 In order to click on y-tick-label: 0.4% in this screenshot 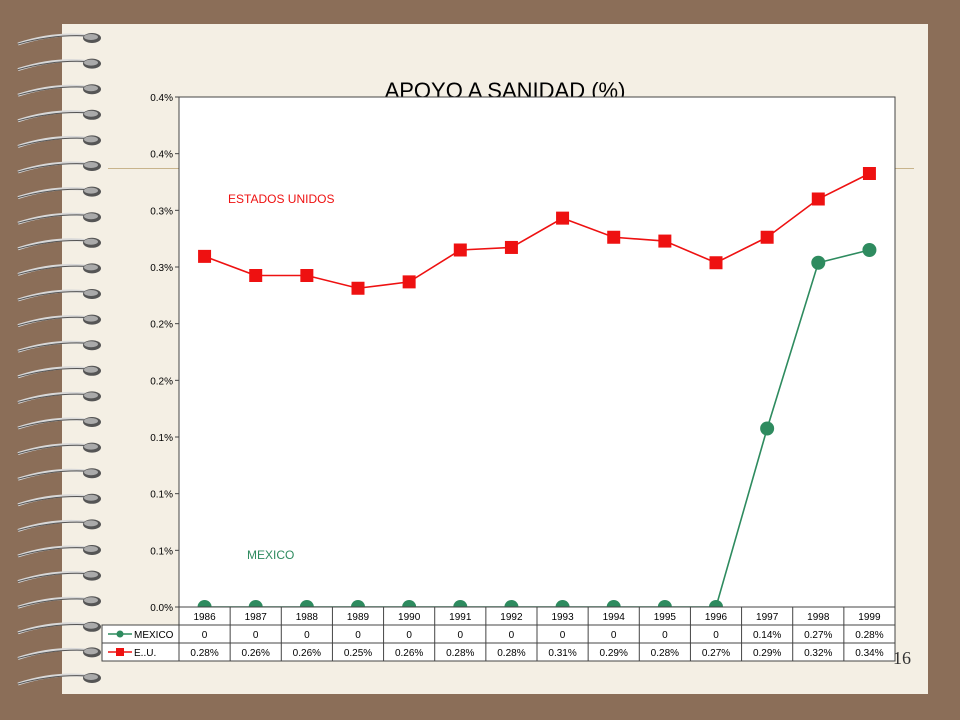, I will do `click(161, 155)`.